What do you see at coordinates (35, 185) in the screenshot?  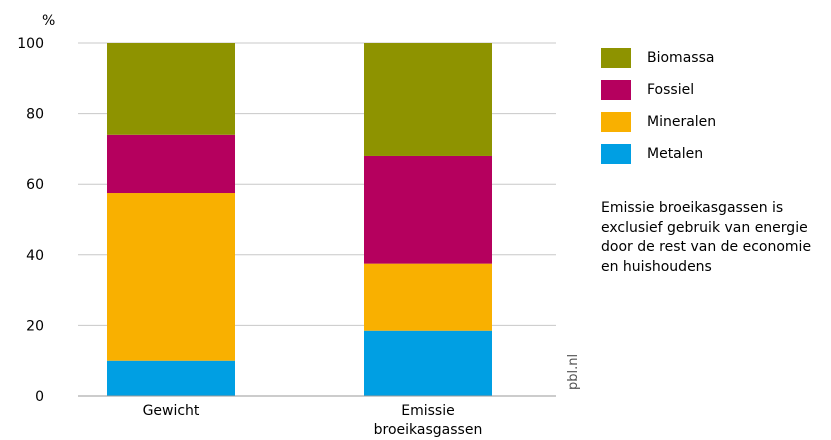 I see `y-tick-label: 60` at bounding box center [35, 185].